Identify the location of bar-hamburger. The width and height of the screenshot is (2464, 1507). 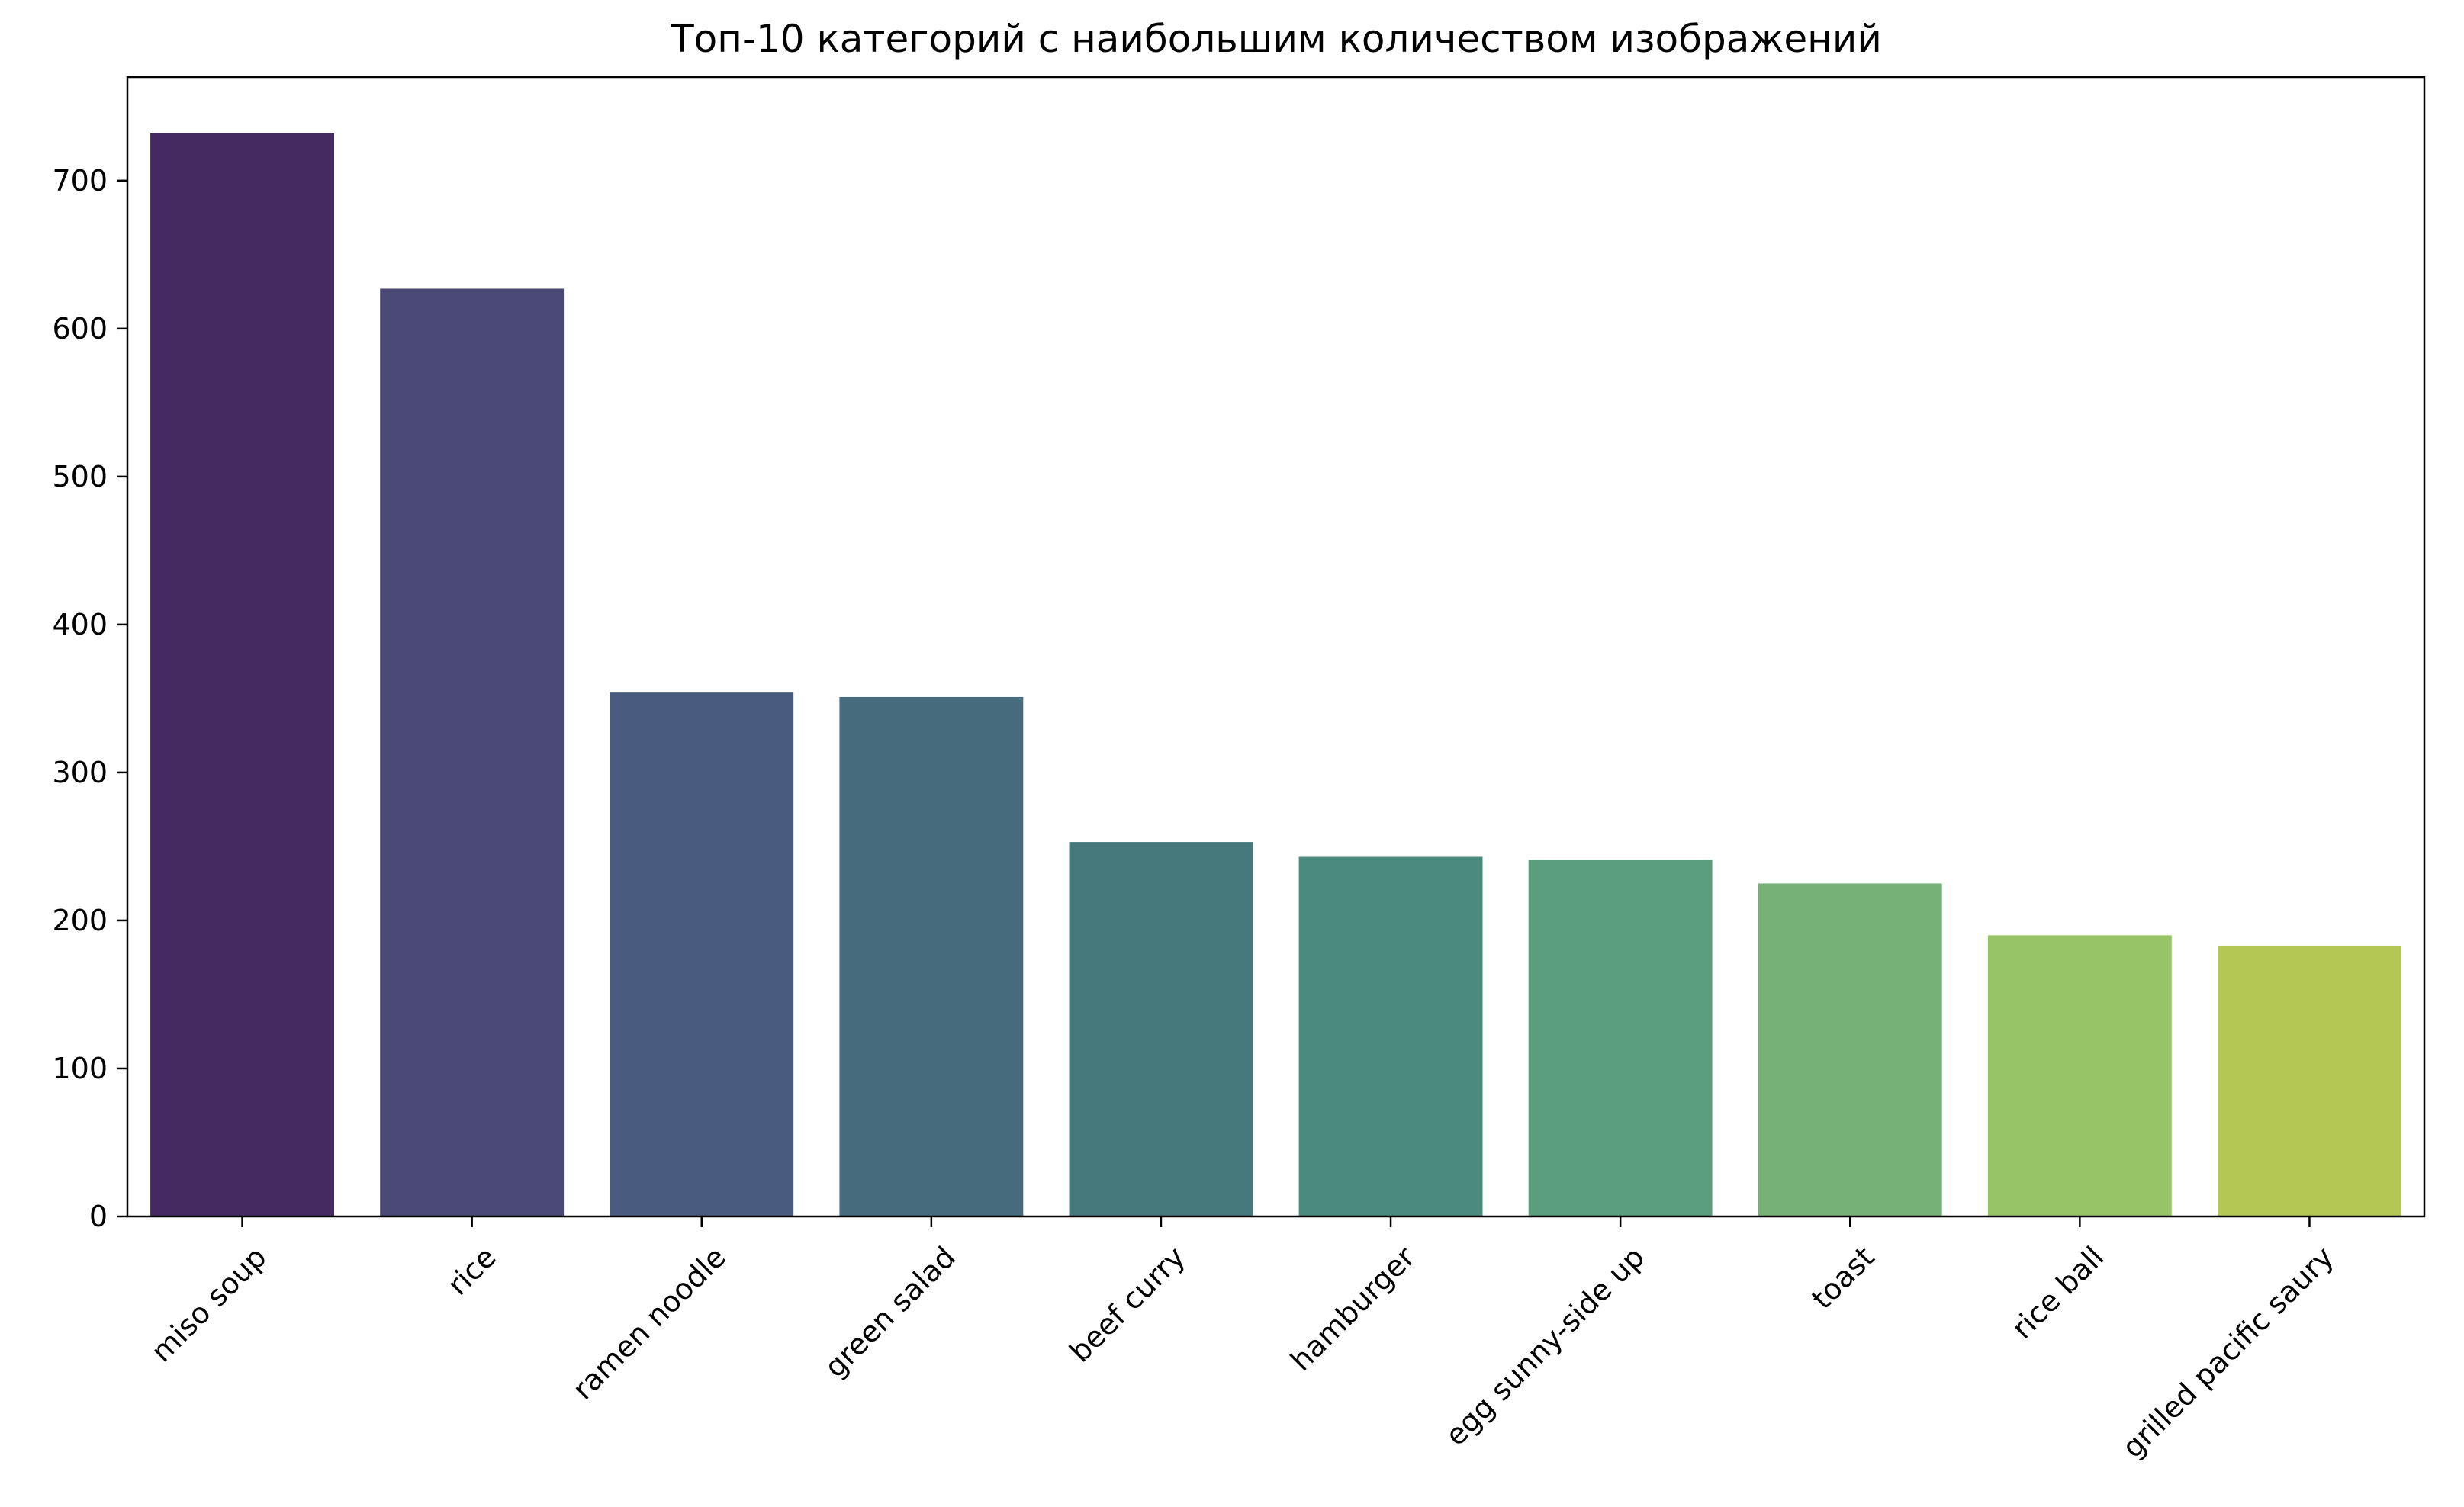
(1390, 1036).